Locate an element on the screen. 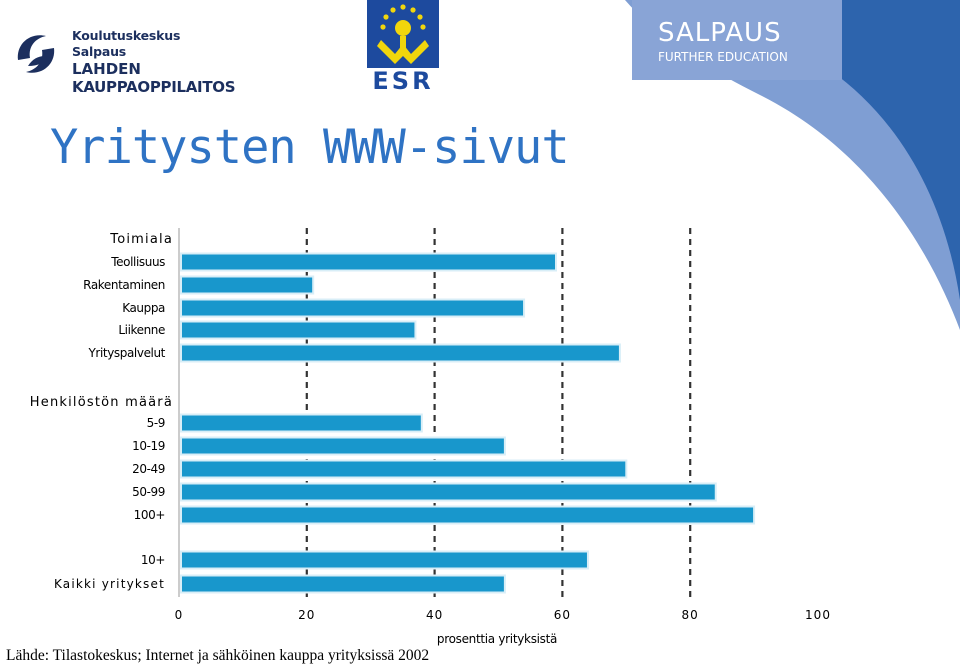 The width and height of the screenshot is (960, 667). category-label: 50-99 is located at coordinates (148, 492).